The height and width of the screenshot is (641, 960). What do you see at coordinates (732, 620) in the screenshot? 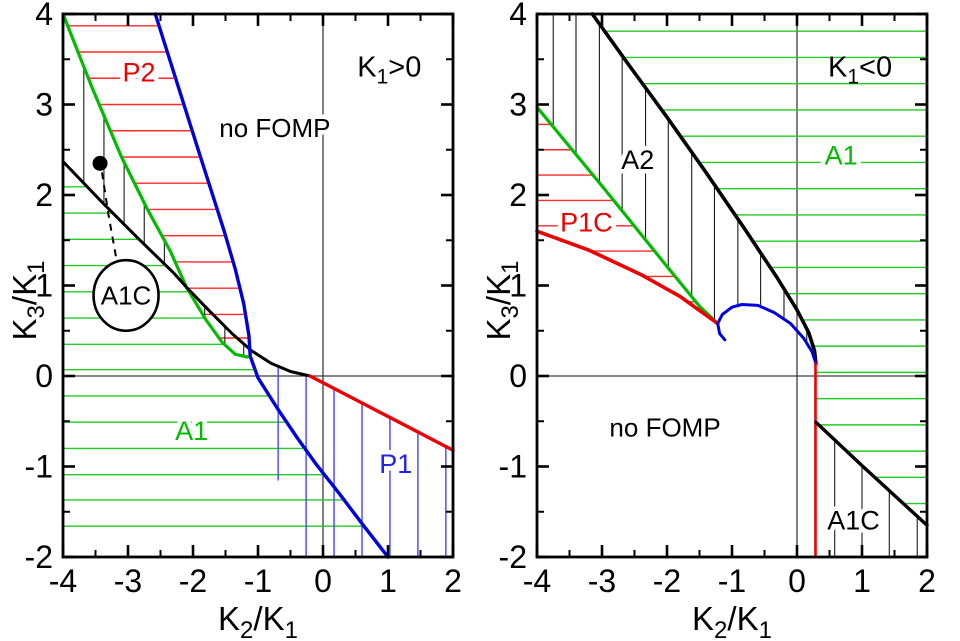
I see `x-axis-title-right: K2/K1` at bounding box center [732, 620].